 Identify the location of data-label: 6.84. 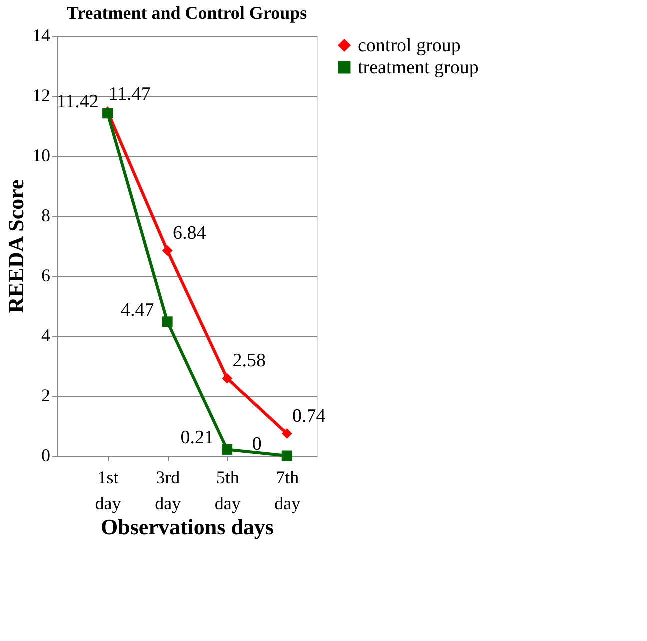
(189, 233).